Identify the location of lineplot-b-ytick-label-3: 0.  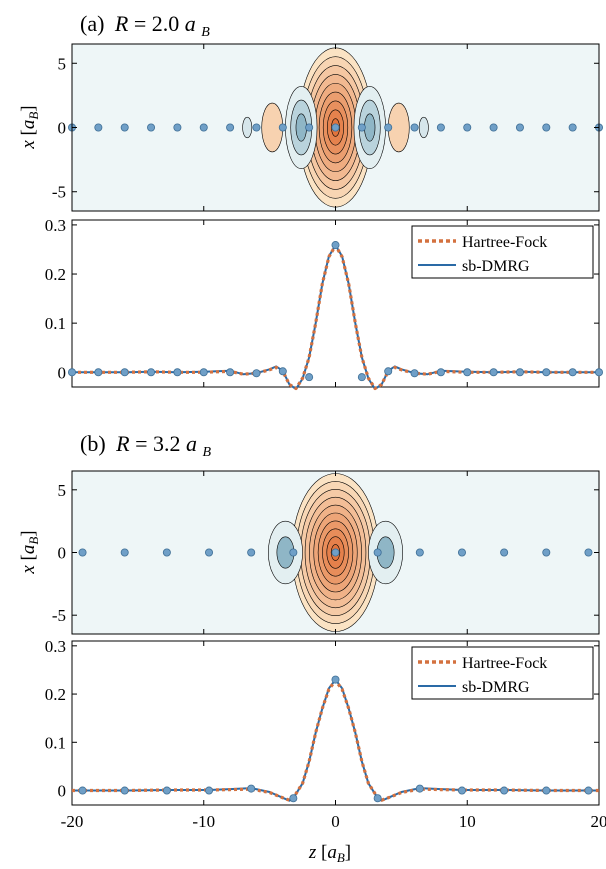
(62, 791).